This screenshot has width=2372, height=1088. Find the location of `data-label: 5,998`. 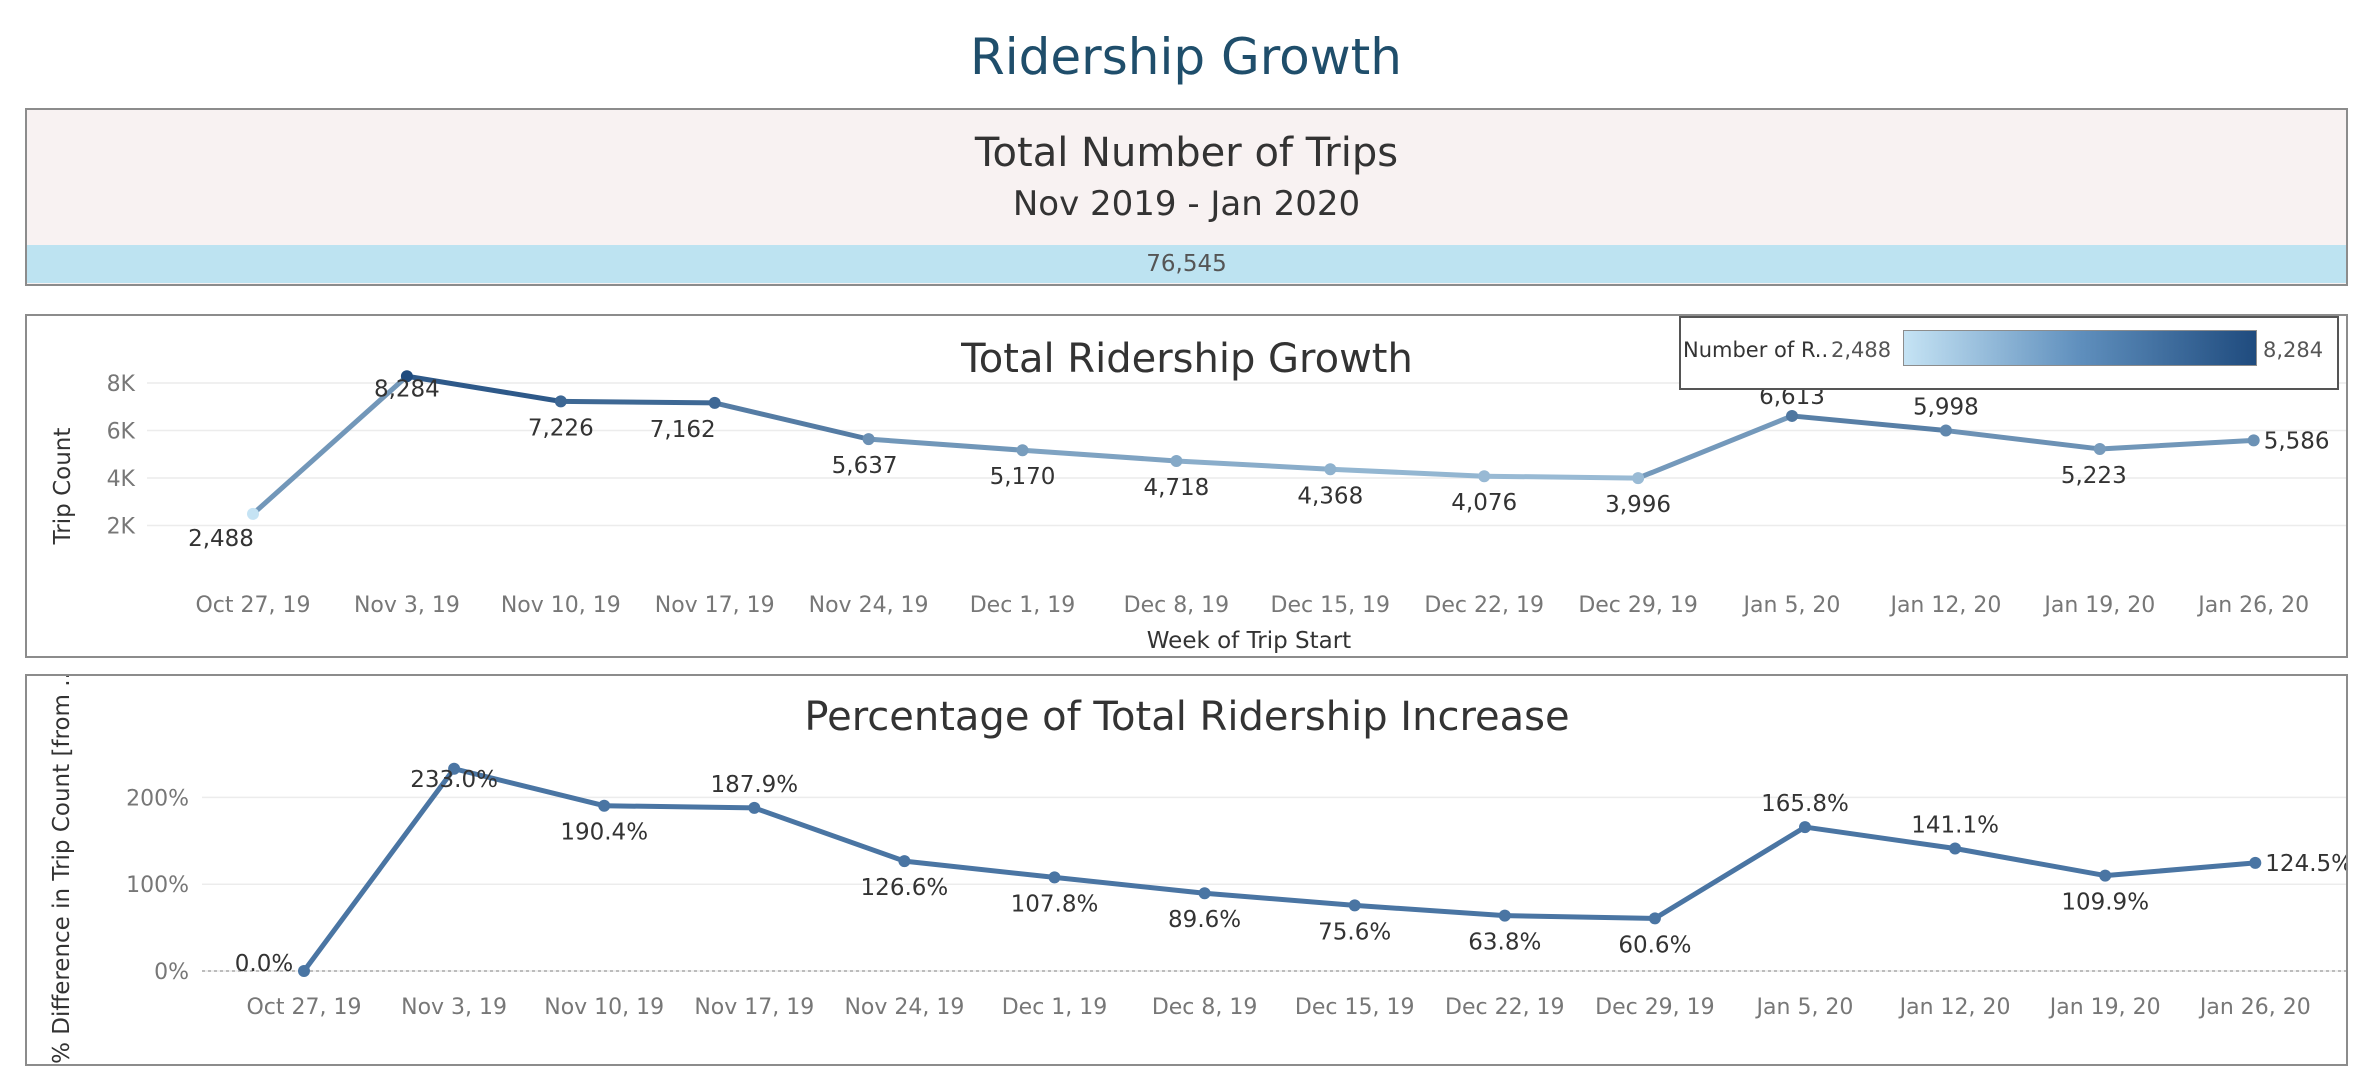

data-label: 5,998 is located at coordinates (1946, 408).